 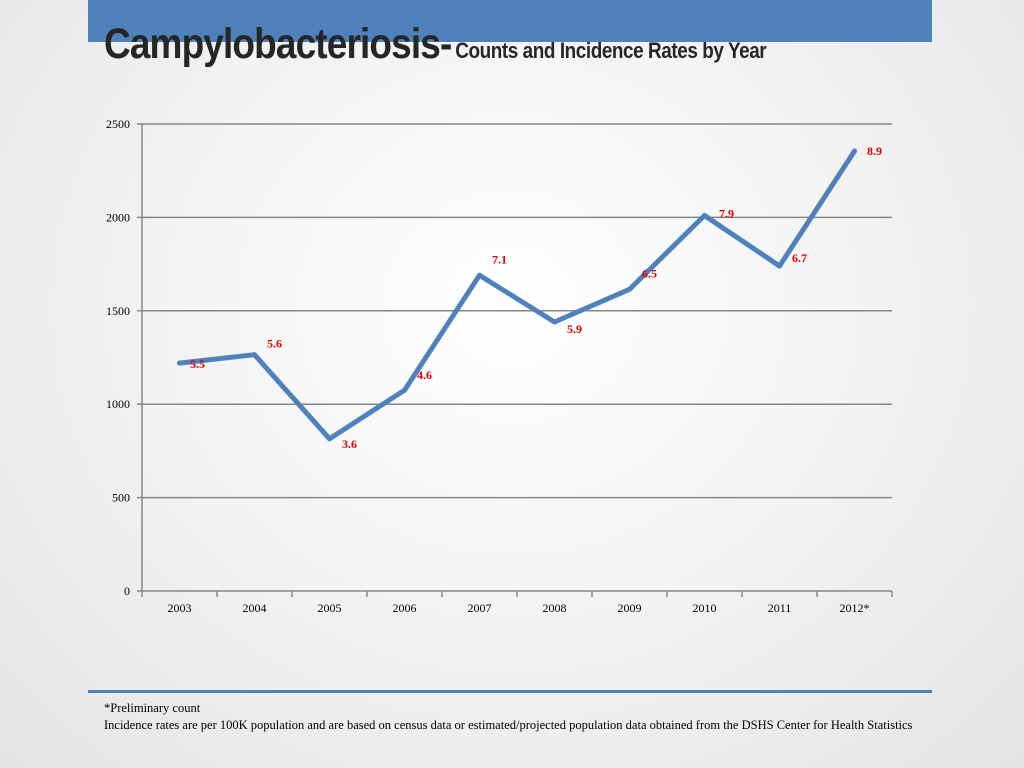 I want to click on x-tick-label: 2003, so click(x=180, y=608).